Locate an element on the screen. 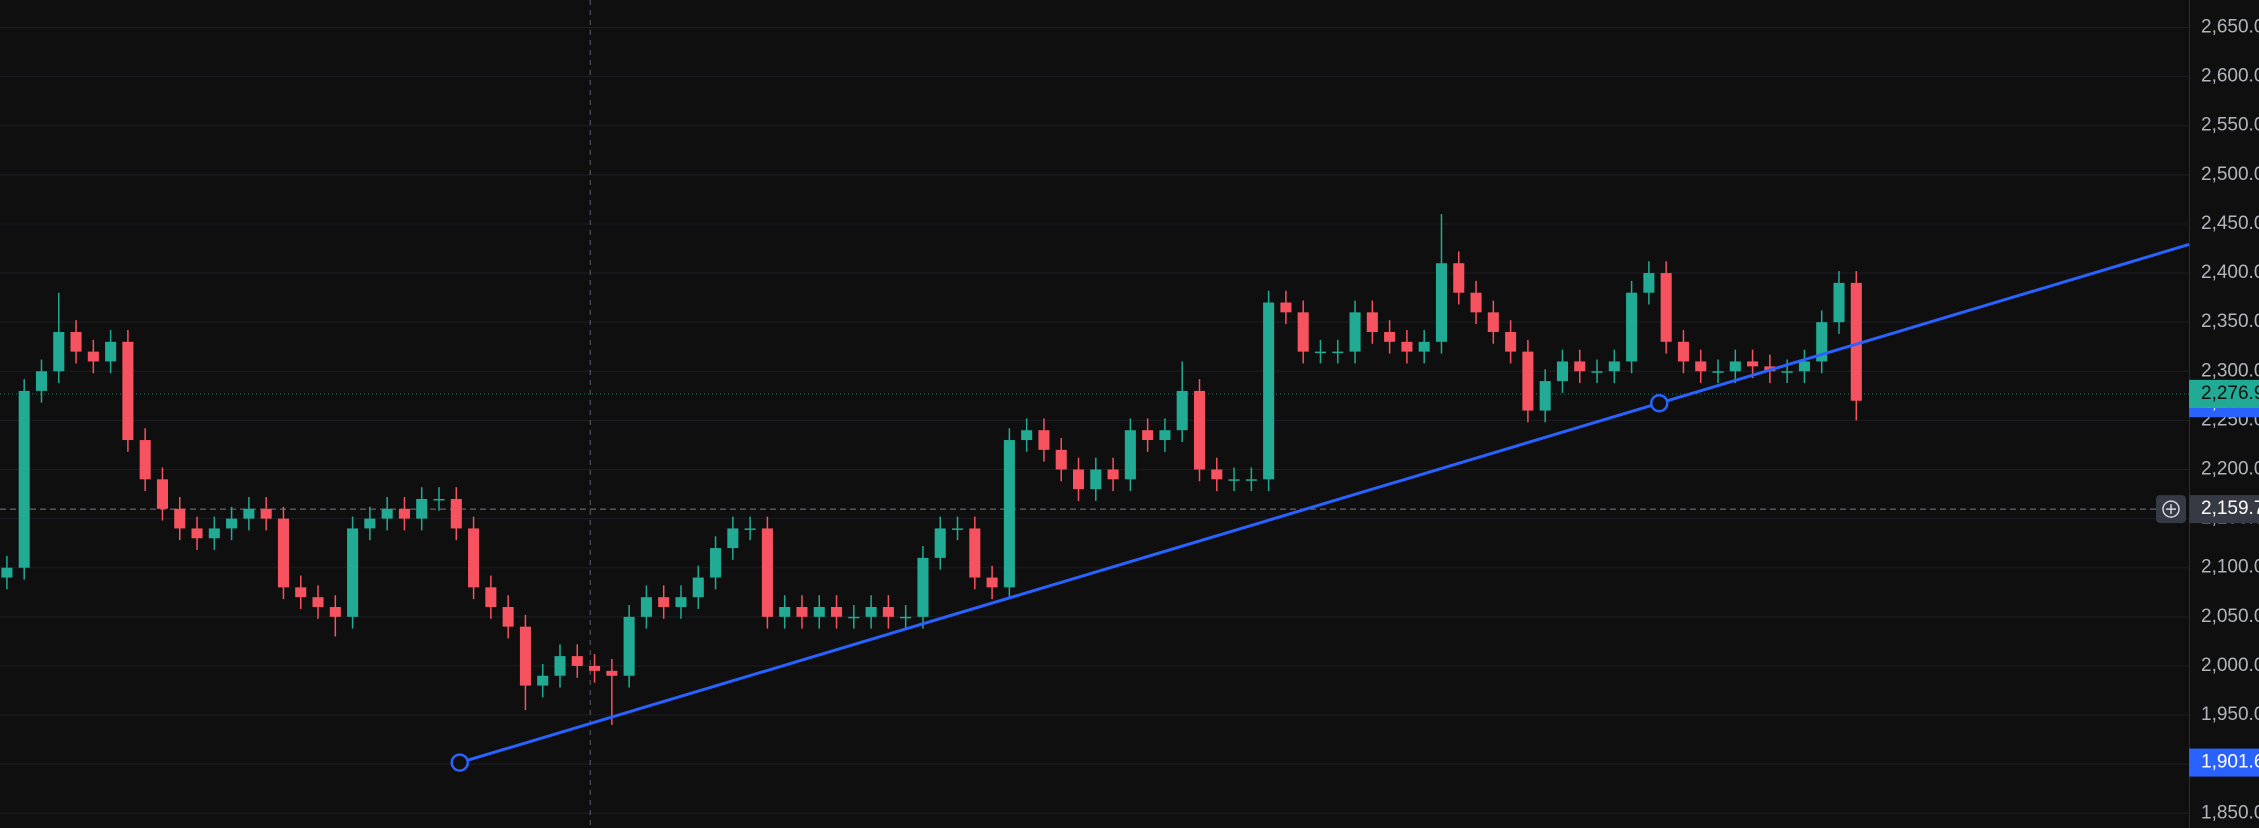 The image size is (2259, 828). y-tick-label: 1,850.0 is located at coordinates (2230, 812).